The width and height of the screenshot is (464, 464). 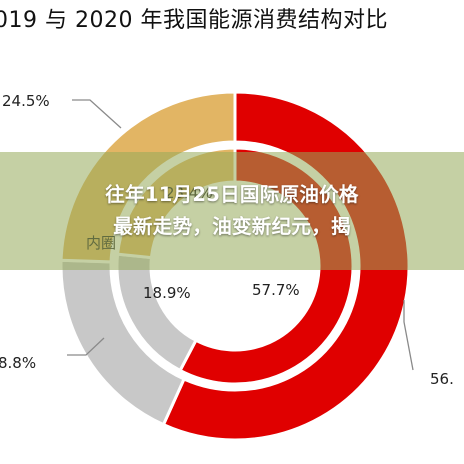 I want to click on headline-line-2: 最新走势，油变新纪元，揭, so click(x=232, y=226).